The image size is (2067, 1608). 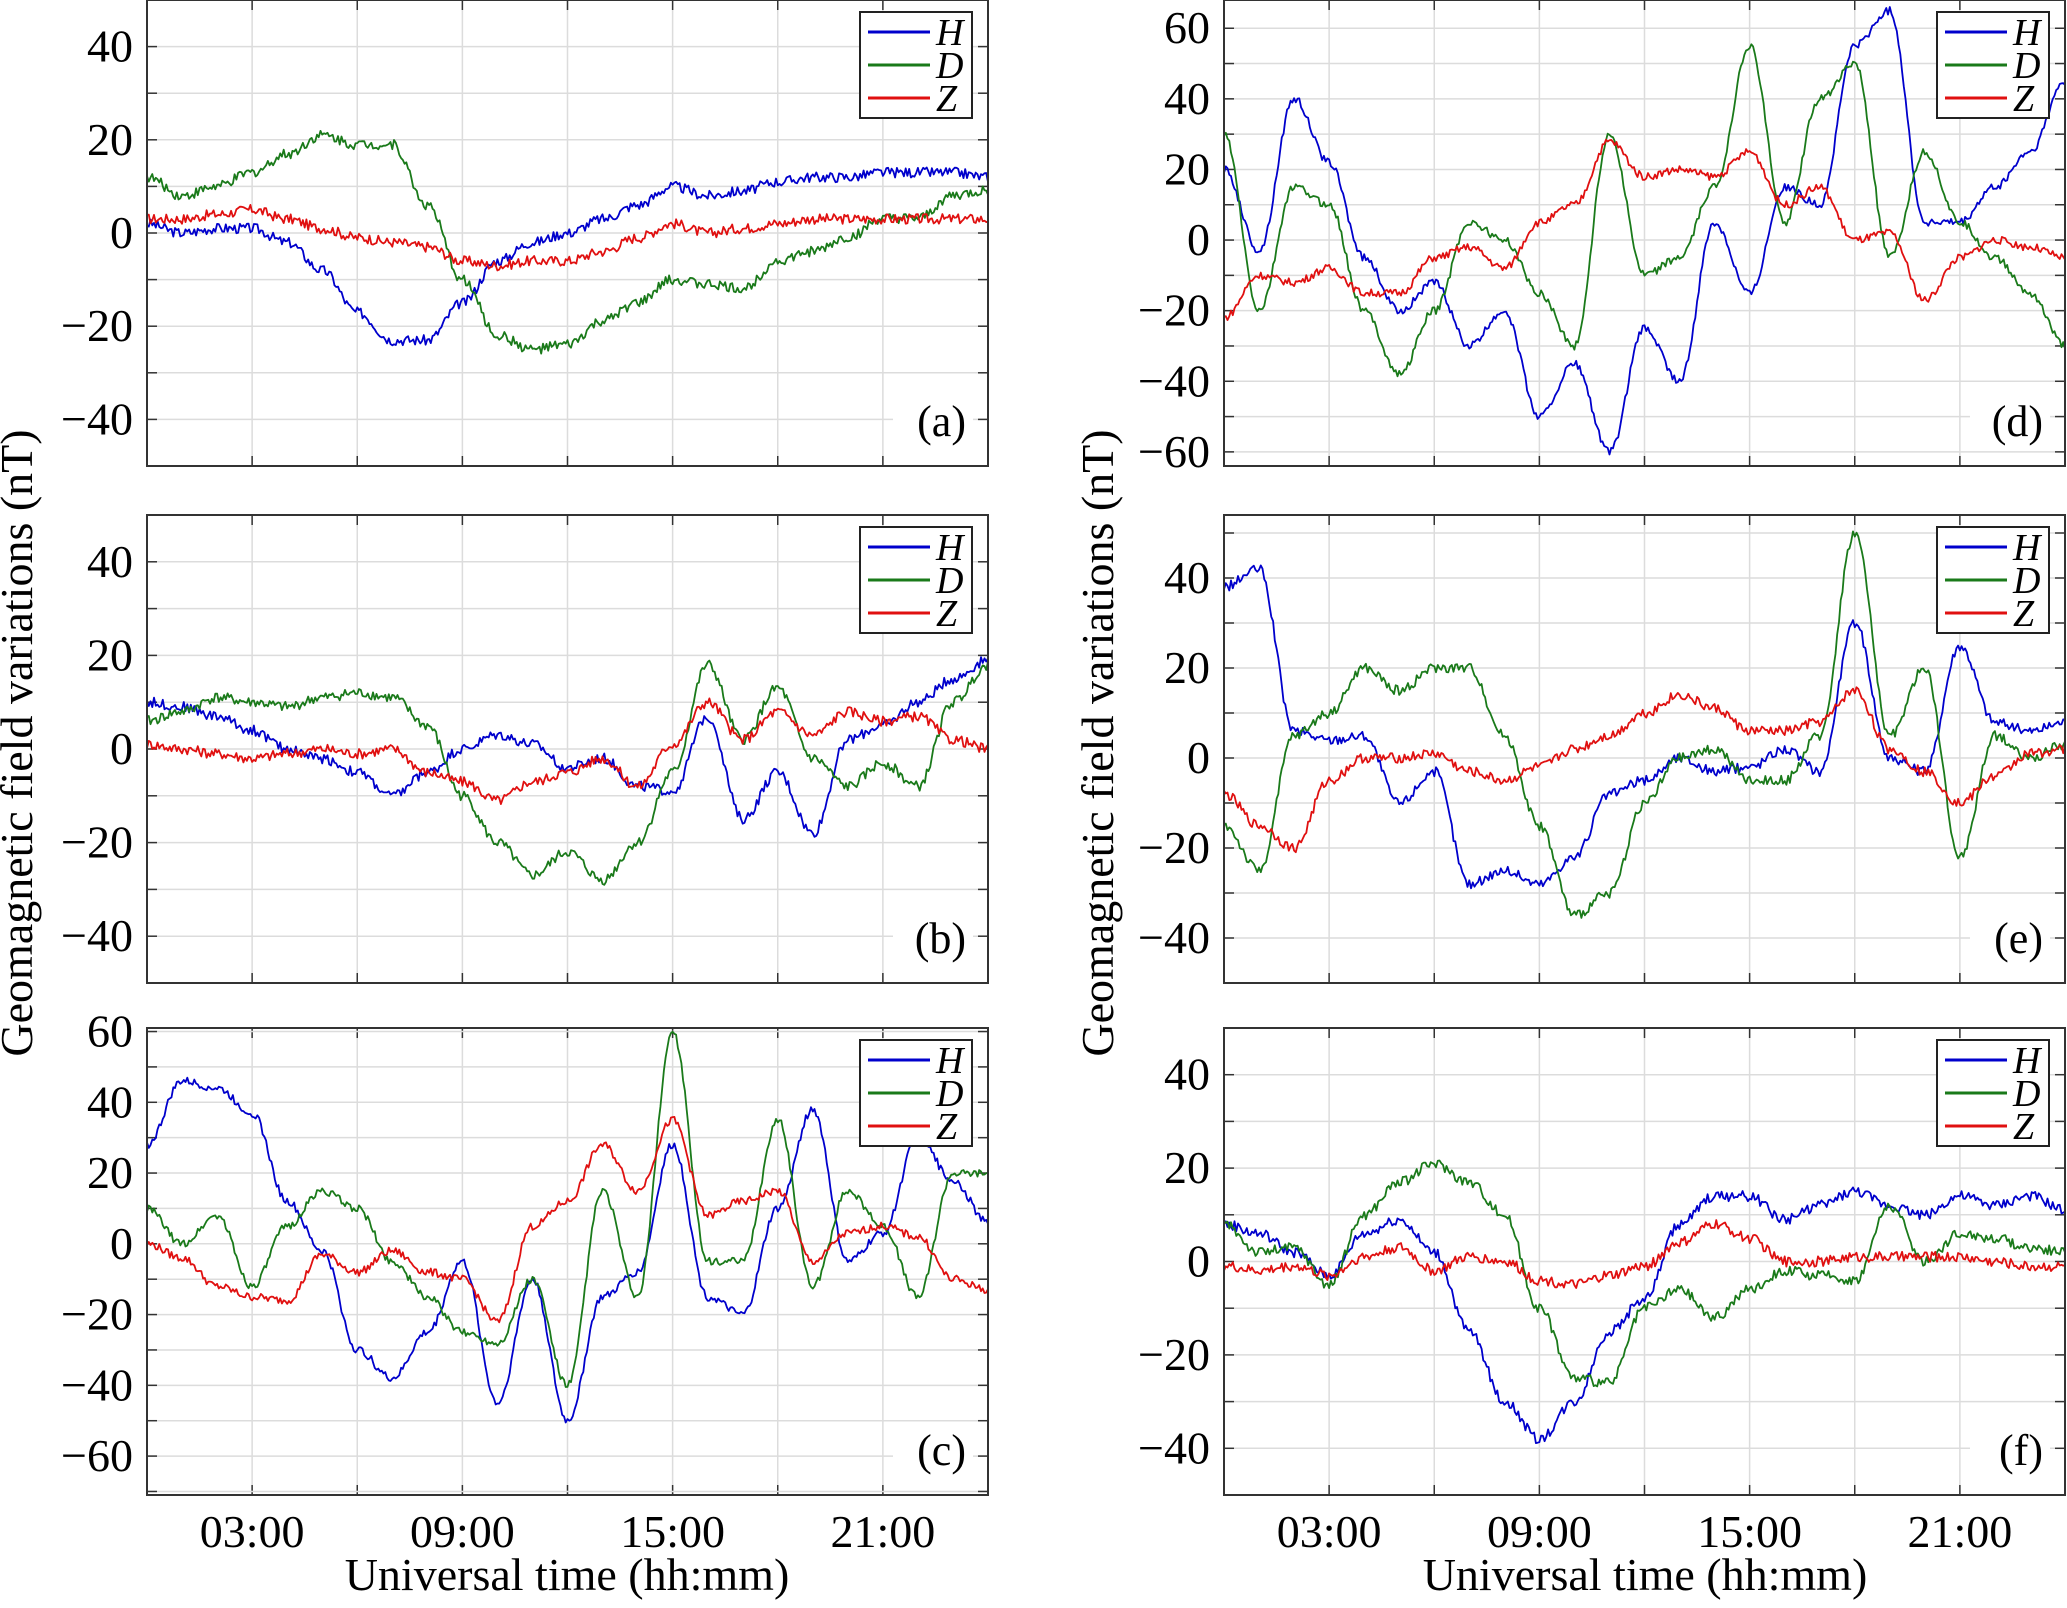 I want to click on right-xlabel: Universal time (hh:mm), so click(x=1645, y=1574).